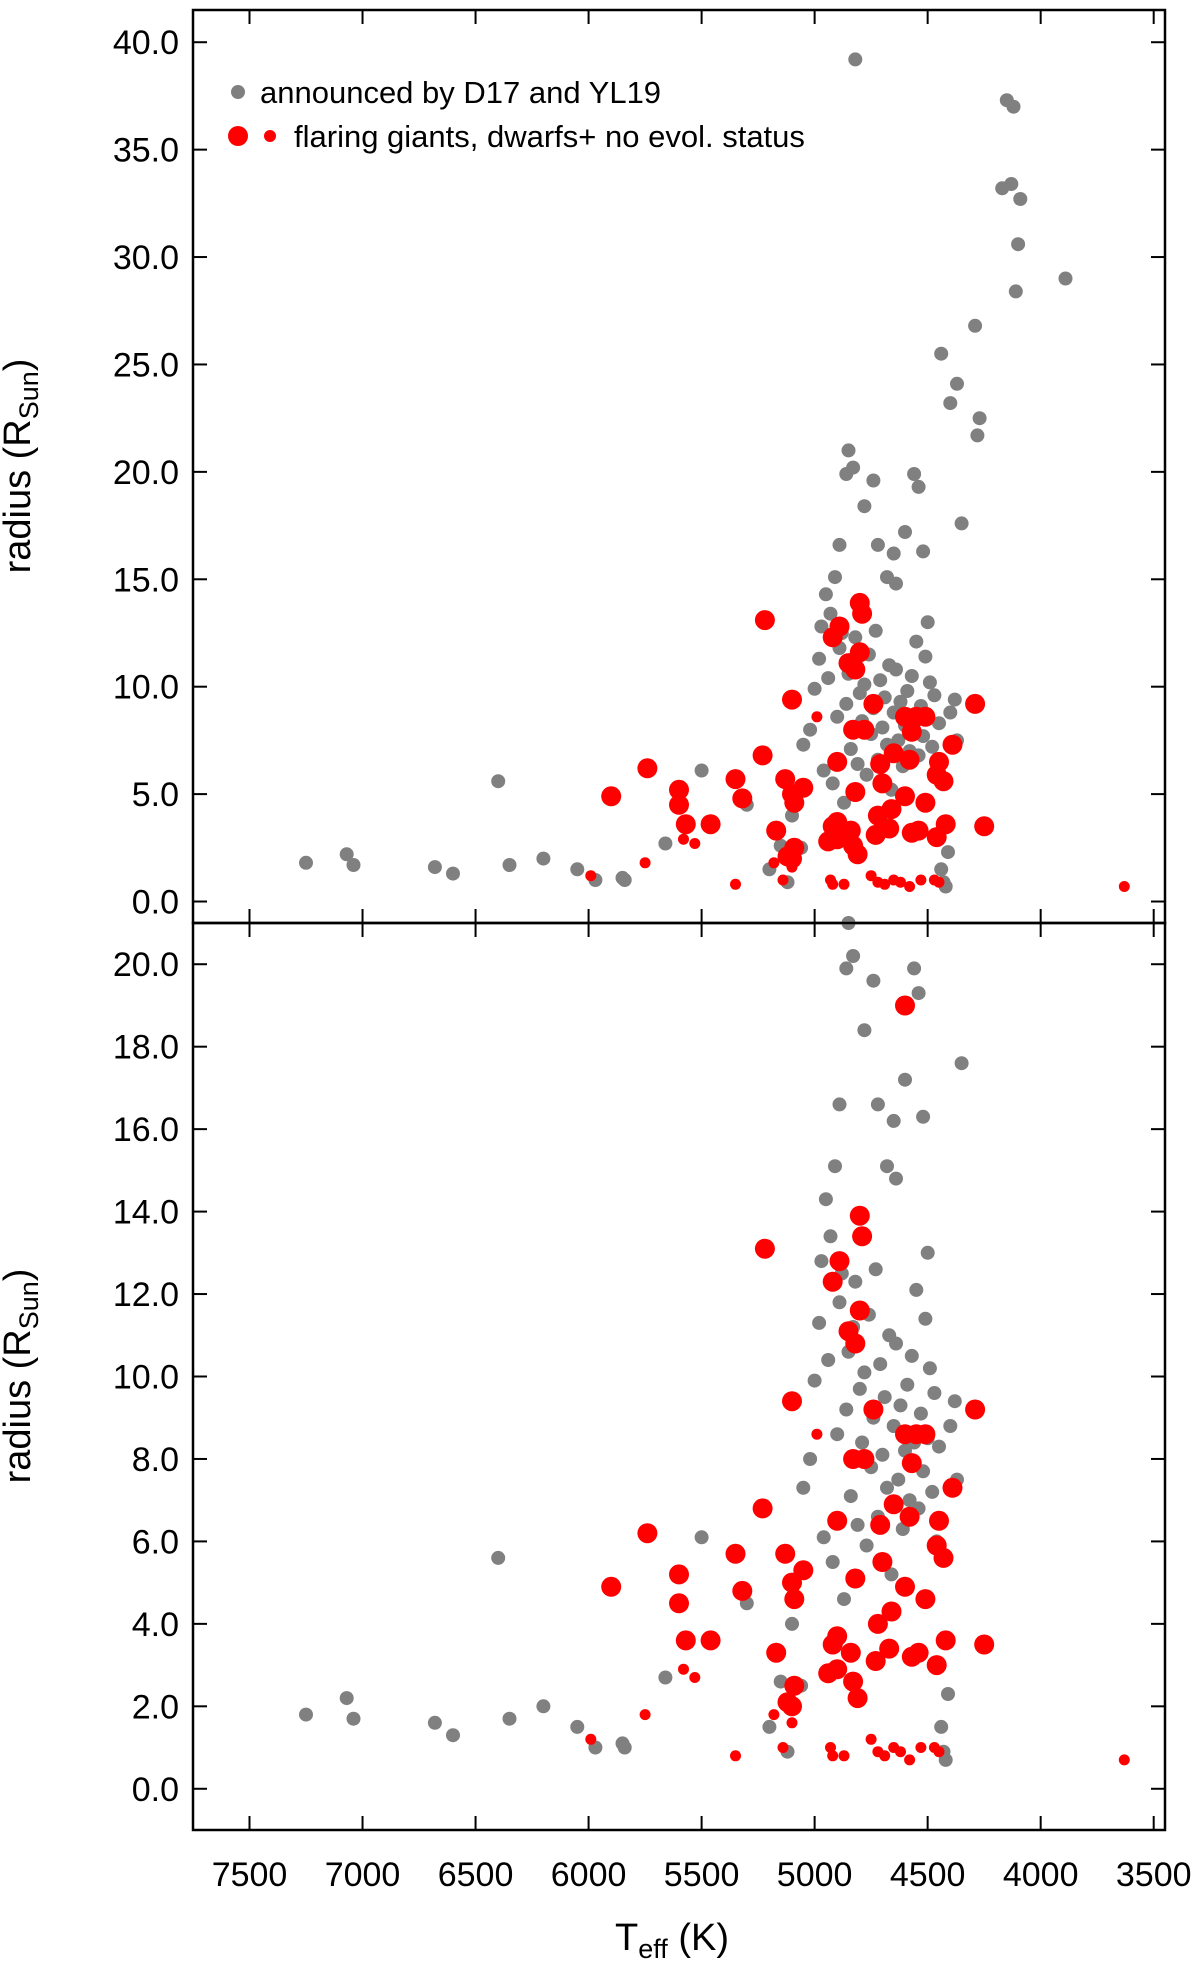  I want to click on x-tick-label: 4000, so click(1041, 1875).